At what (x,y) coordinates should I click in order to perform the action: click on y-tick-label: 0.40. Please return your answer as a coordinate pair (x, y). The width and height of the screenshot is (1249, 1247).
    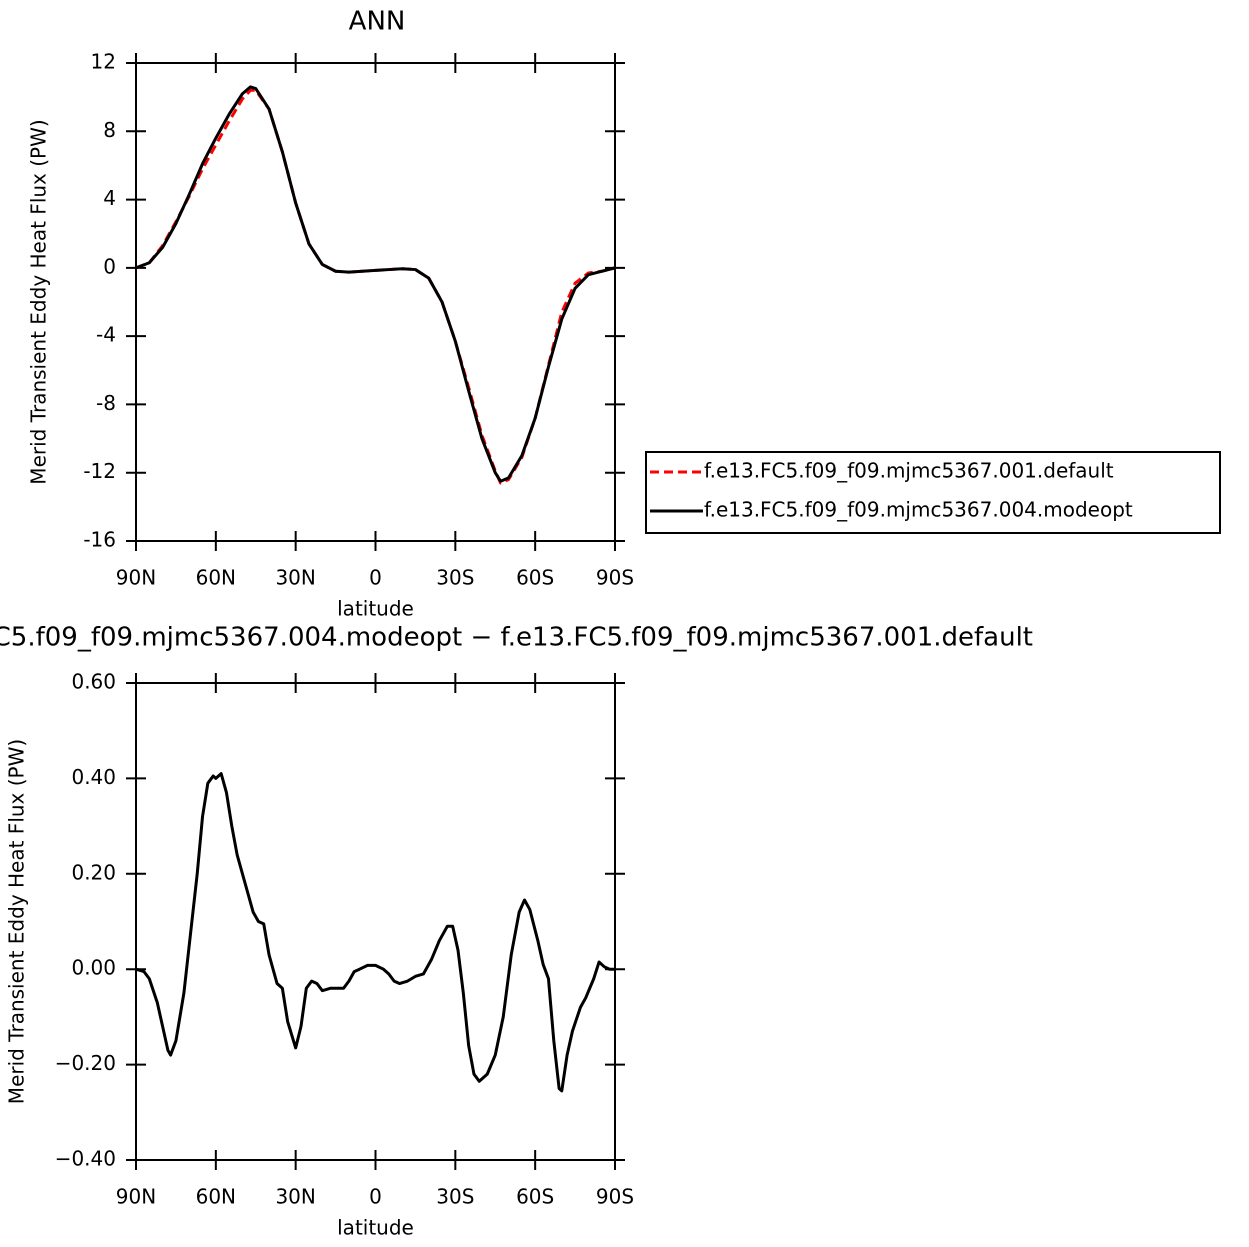
    Looking at the image, I should click on (93, 777).